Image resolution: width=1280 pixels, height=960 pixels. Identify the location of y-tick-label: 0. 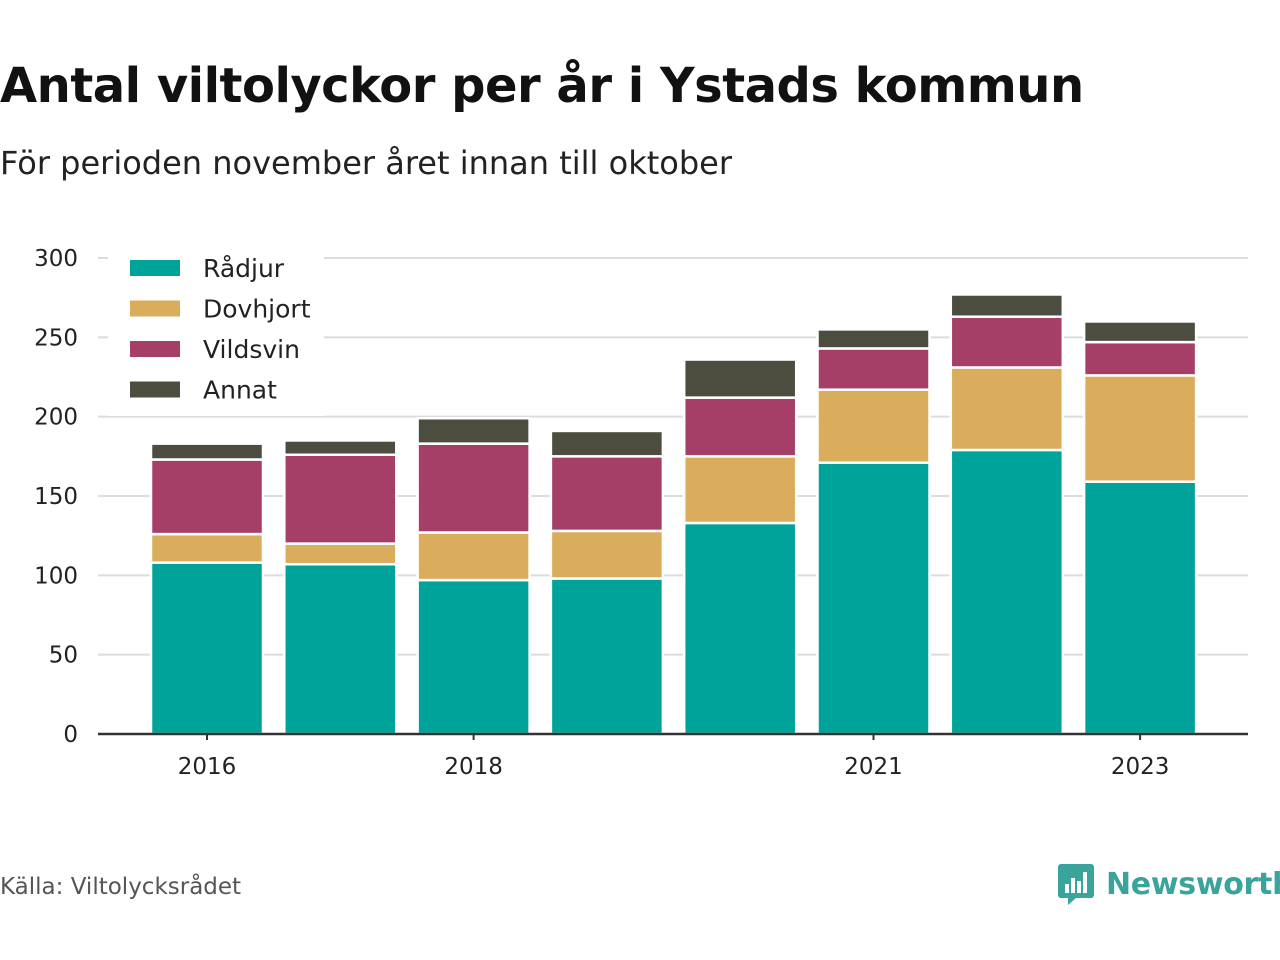
(70, 735).